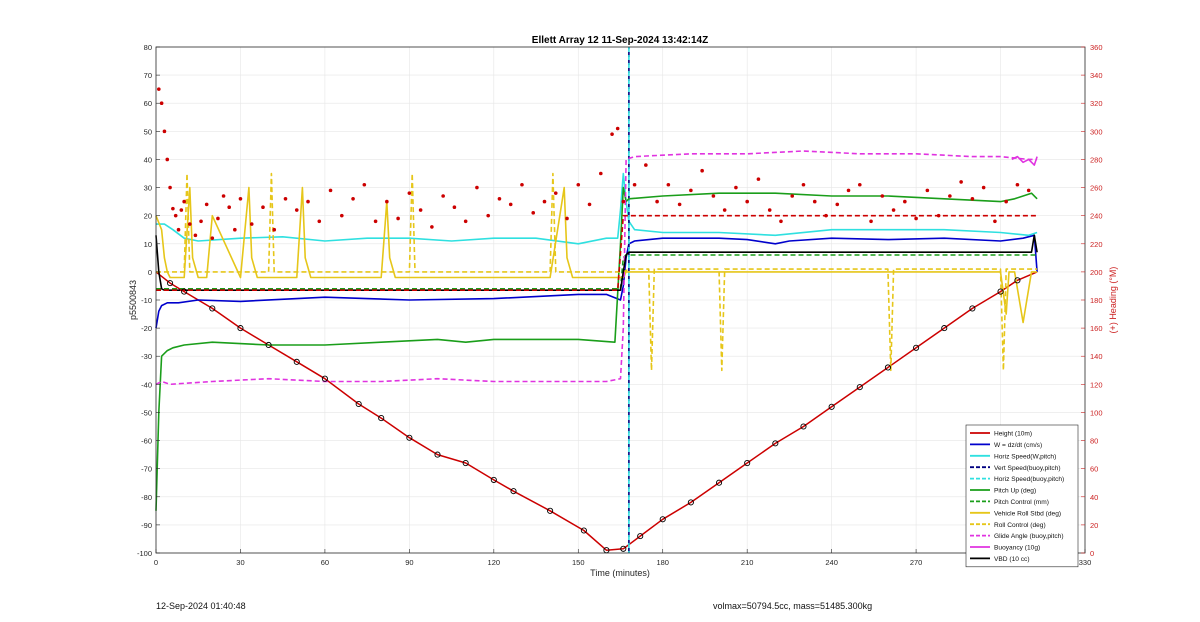  What do you see at coordinates (144, 553) in the screenshot?
I see `y-tick-label: -100` at bounding box center [144, 553].